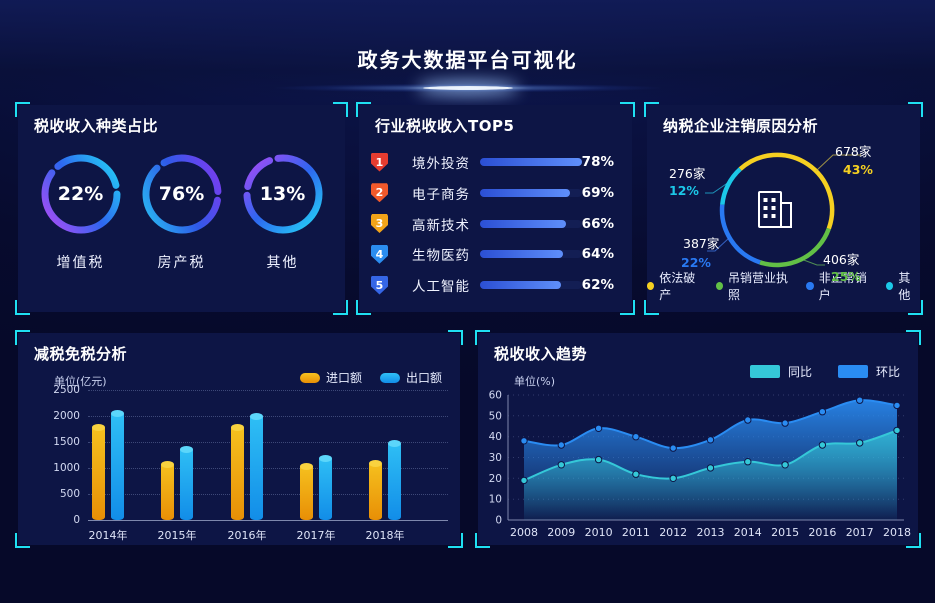 The height and width of the screenshot is (603, 935). I want to click on bar-出口额-2015年, so click(186, 483).